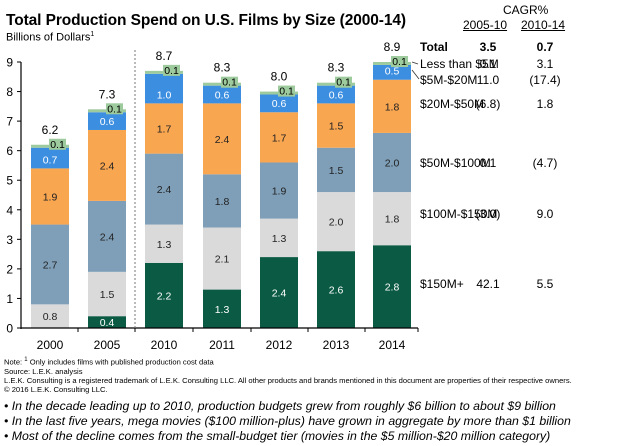 This screenshot has width=618, height=446. What do you see at coordinates (415, 74) in the screenshot?
I see `leader-line-5m-20m` at bounding box center [415, 74].